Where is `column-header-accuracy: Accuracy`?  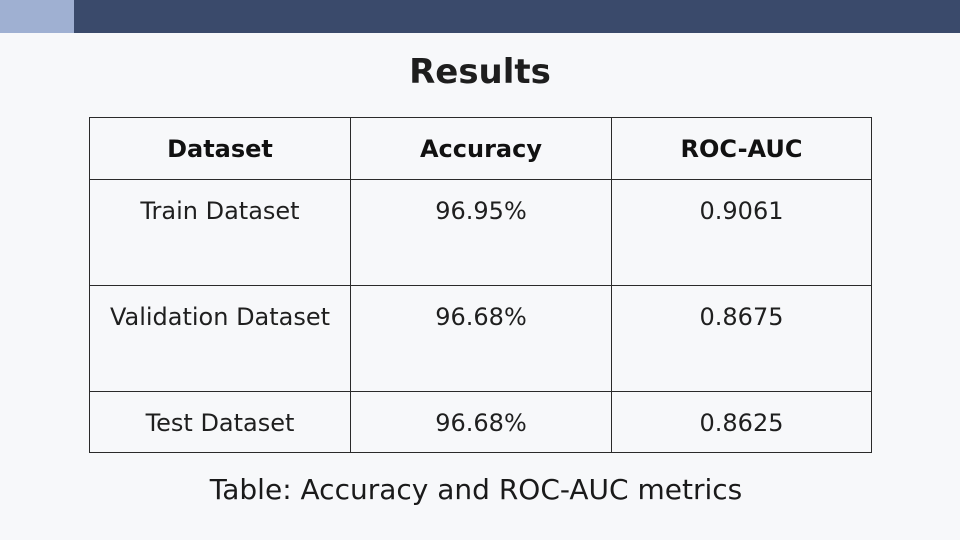
column-header-accuracy: Accuracy is located at coordinates (481, 148).